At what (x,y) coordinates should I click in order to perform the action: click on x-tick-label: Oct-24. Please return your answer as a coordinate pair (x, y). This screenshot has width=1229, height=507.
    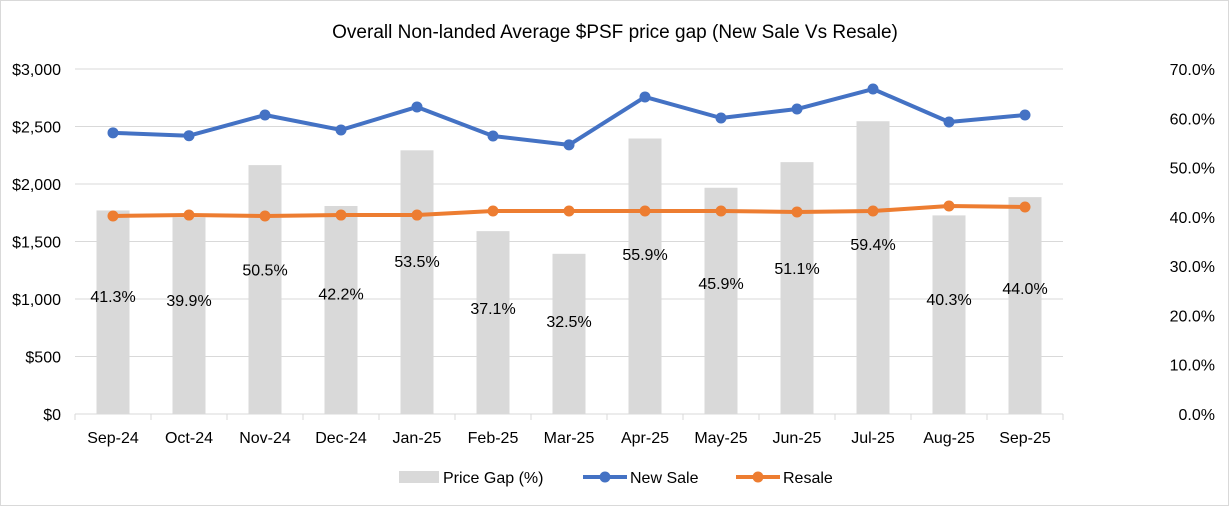
    Looking at the image, I should click on (189, 438).